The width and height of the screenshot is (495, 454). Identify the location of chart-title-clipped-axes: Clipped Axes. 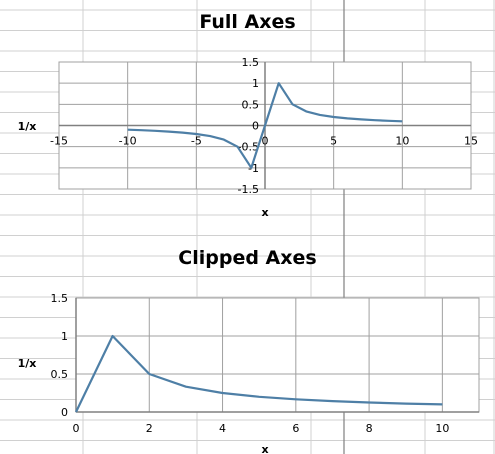
(247, 258).